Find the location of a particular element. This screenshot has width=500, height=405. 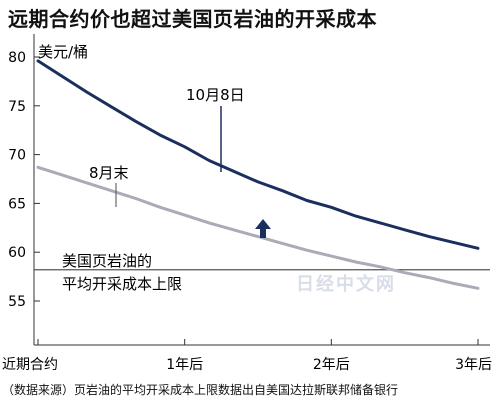

watermark: 日经中文网 is located at coordinates (346, 284).